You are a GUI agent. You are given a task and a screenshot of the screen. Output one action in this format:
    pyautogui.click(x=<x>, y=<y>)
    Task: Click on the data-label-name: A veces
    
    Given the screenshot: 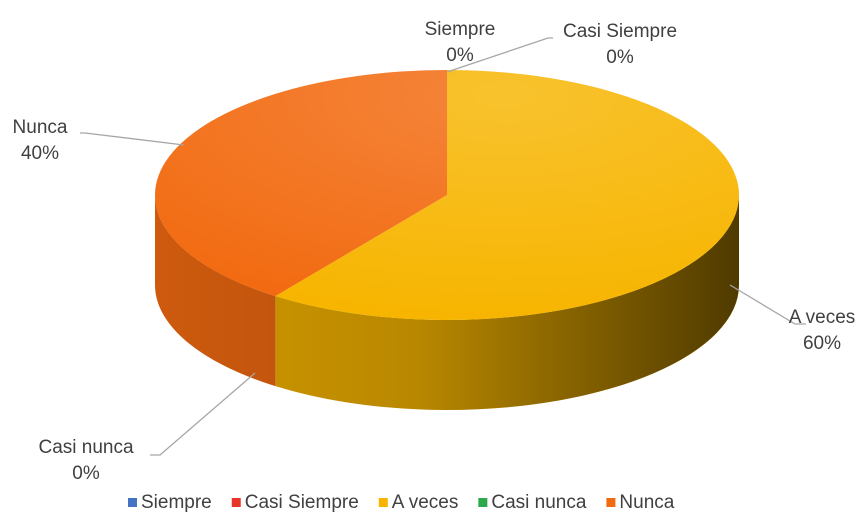 What is the action you would take?
    pyautogui.click(x=822, y=317)
    